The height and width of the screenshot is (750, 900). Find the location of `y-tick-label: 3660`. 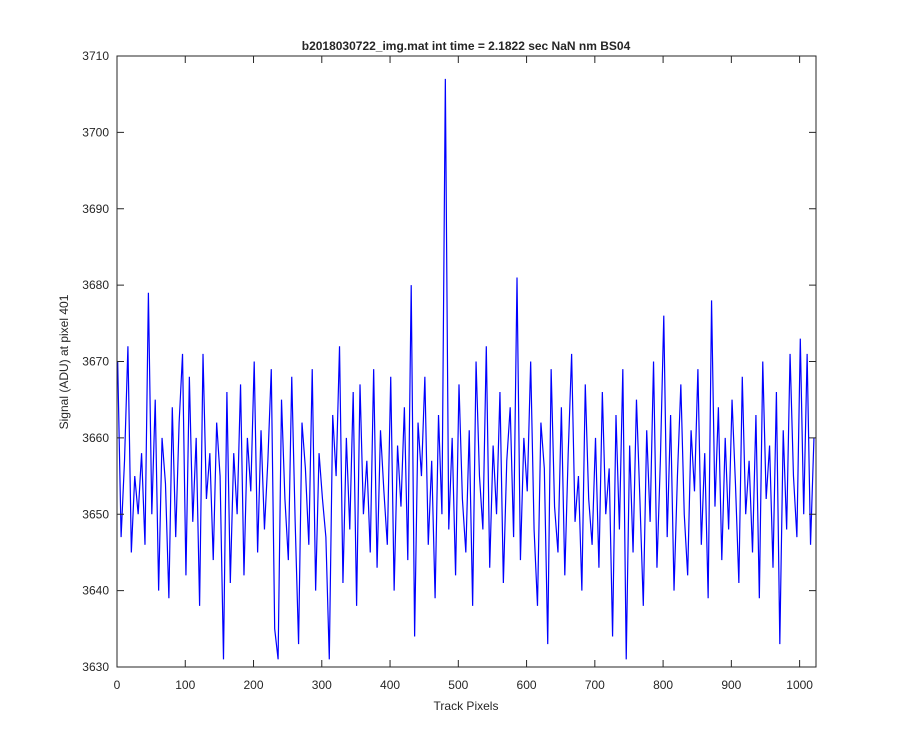

y-tick-label: 3660 is located at coordinates (95, 438).